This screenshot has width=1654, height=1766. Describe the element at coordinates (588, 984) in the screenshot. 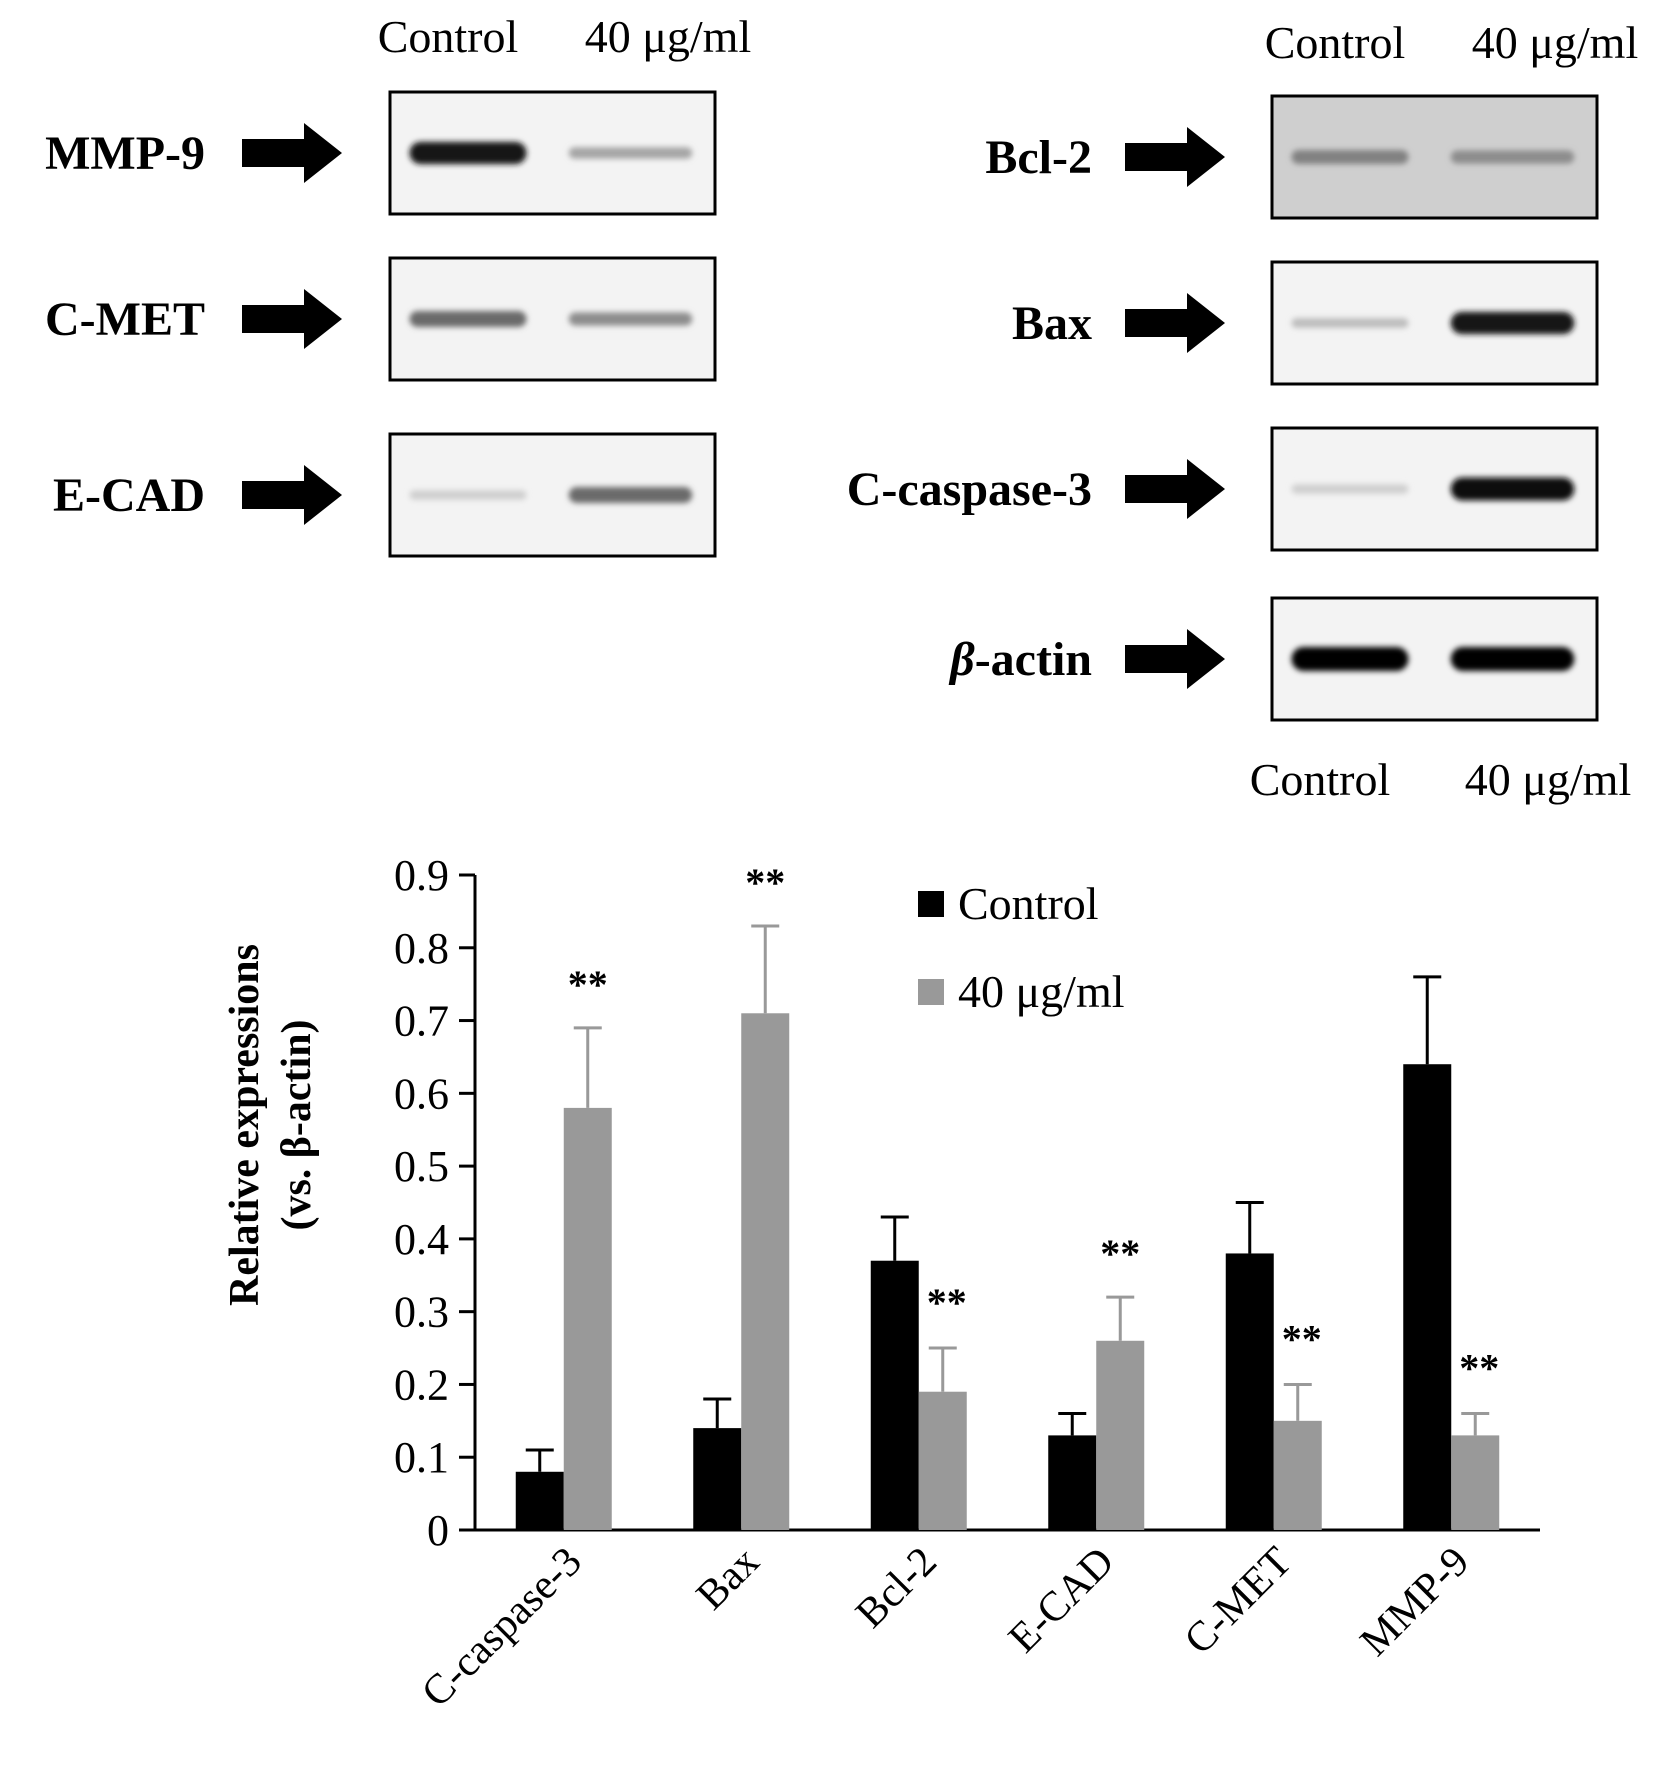

I see `significance-mark-c-caspase-3: **` at that location.